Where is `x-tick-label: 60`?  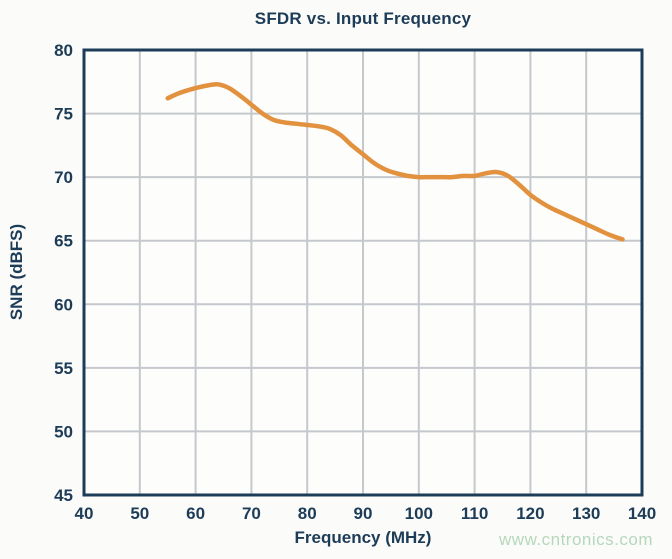
x-tick-label: 60 is located at coordinates (195, 513).